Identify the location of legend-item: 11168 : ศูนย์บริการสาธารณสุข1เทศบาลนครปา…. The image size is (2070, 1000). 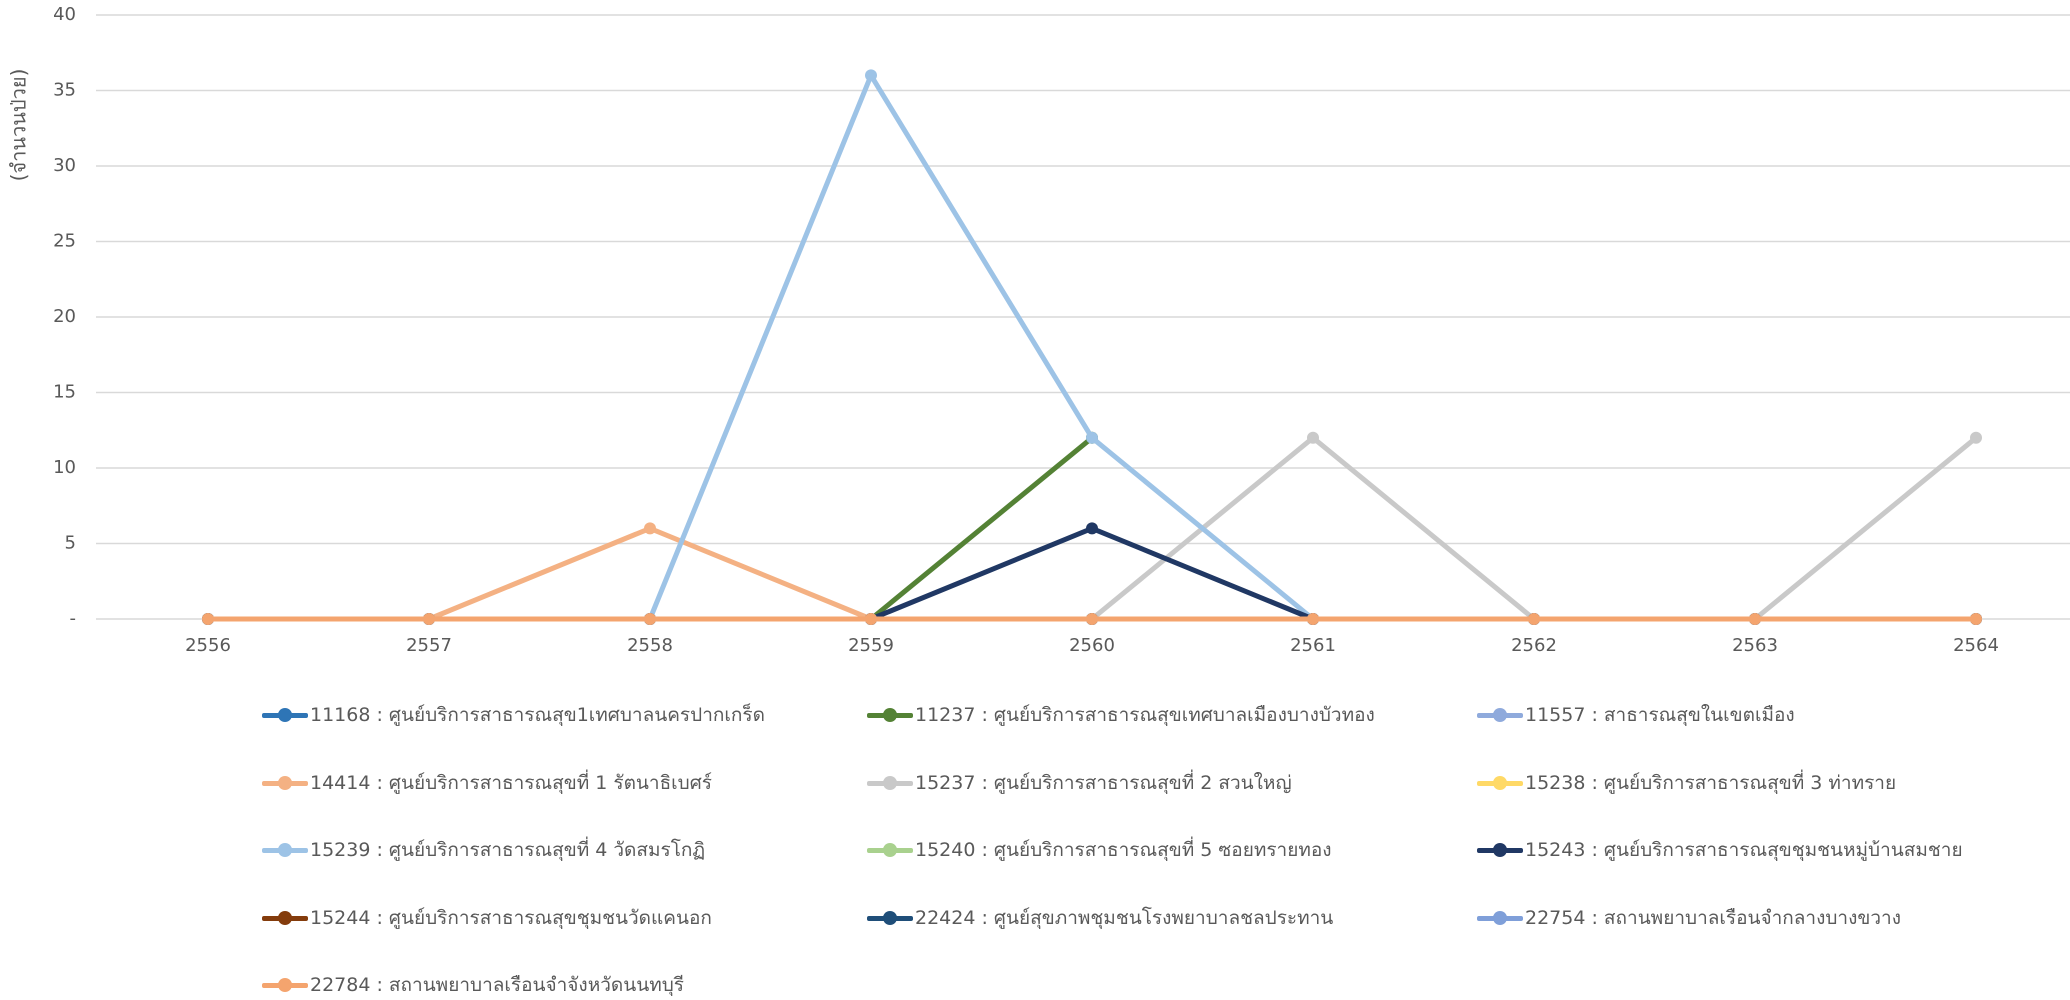
(513, 715).